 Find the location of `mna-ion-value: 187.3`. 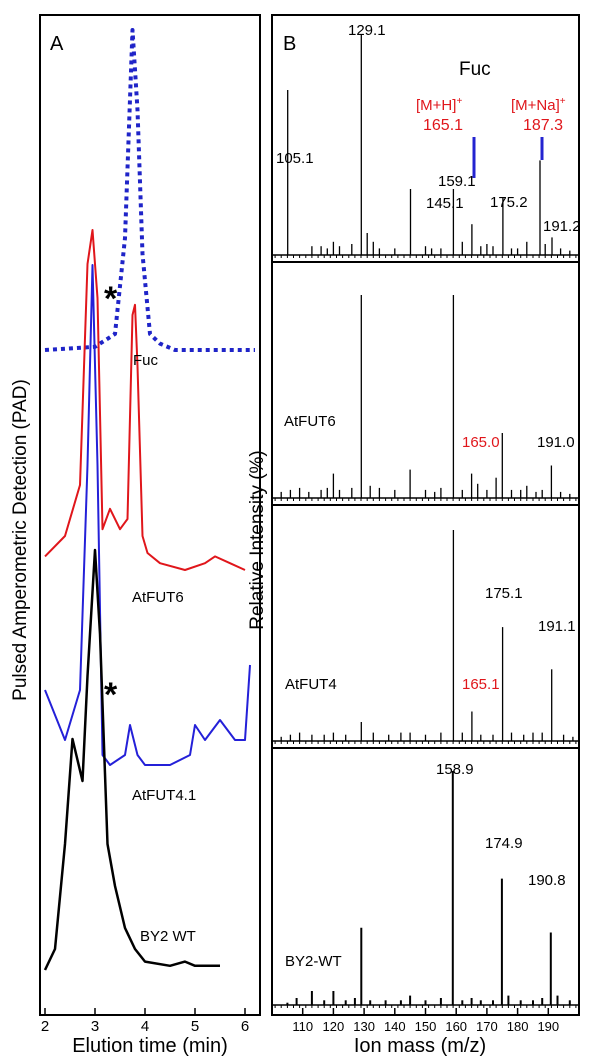

mna-ion-value: 187.3 is located at coordinates (543, 125).